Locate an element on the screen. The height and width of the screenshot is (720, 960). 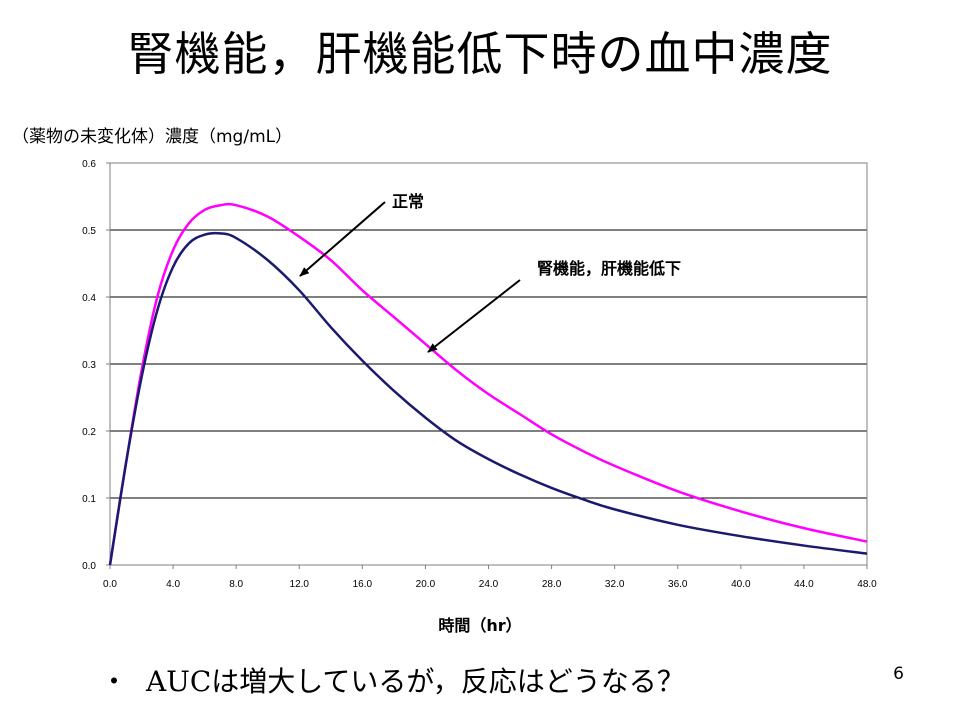
y-tick-label: 0.6 is located at coordinates (89, 164).